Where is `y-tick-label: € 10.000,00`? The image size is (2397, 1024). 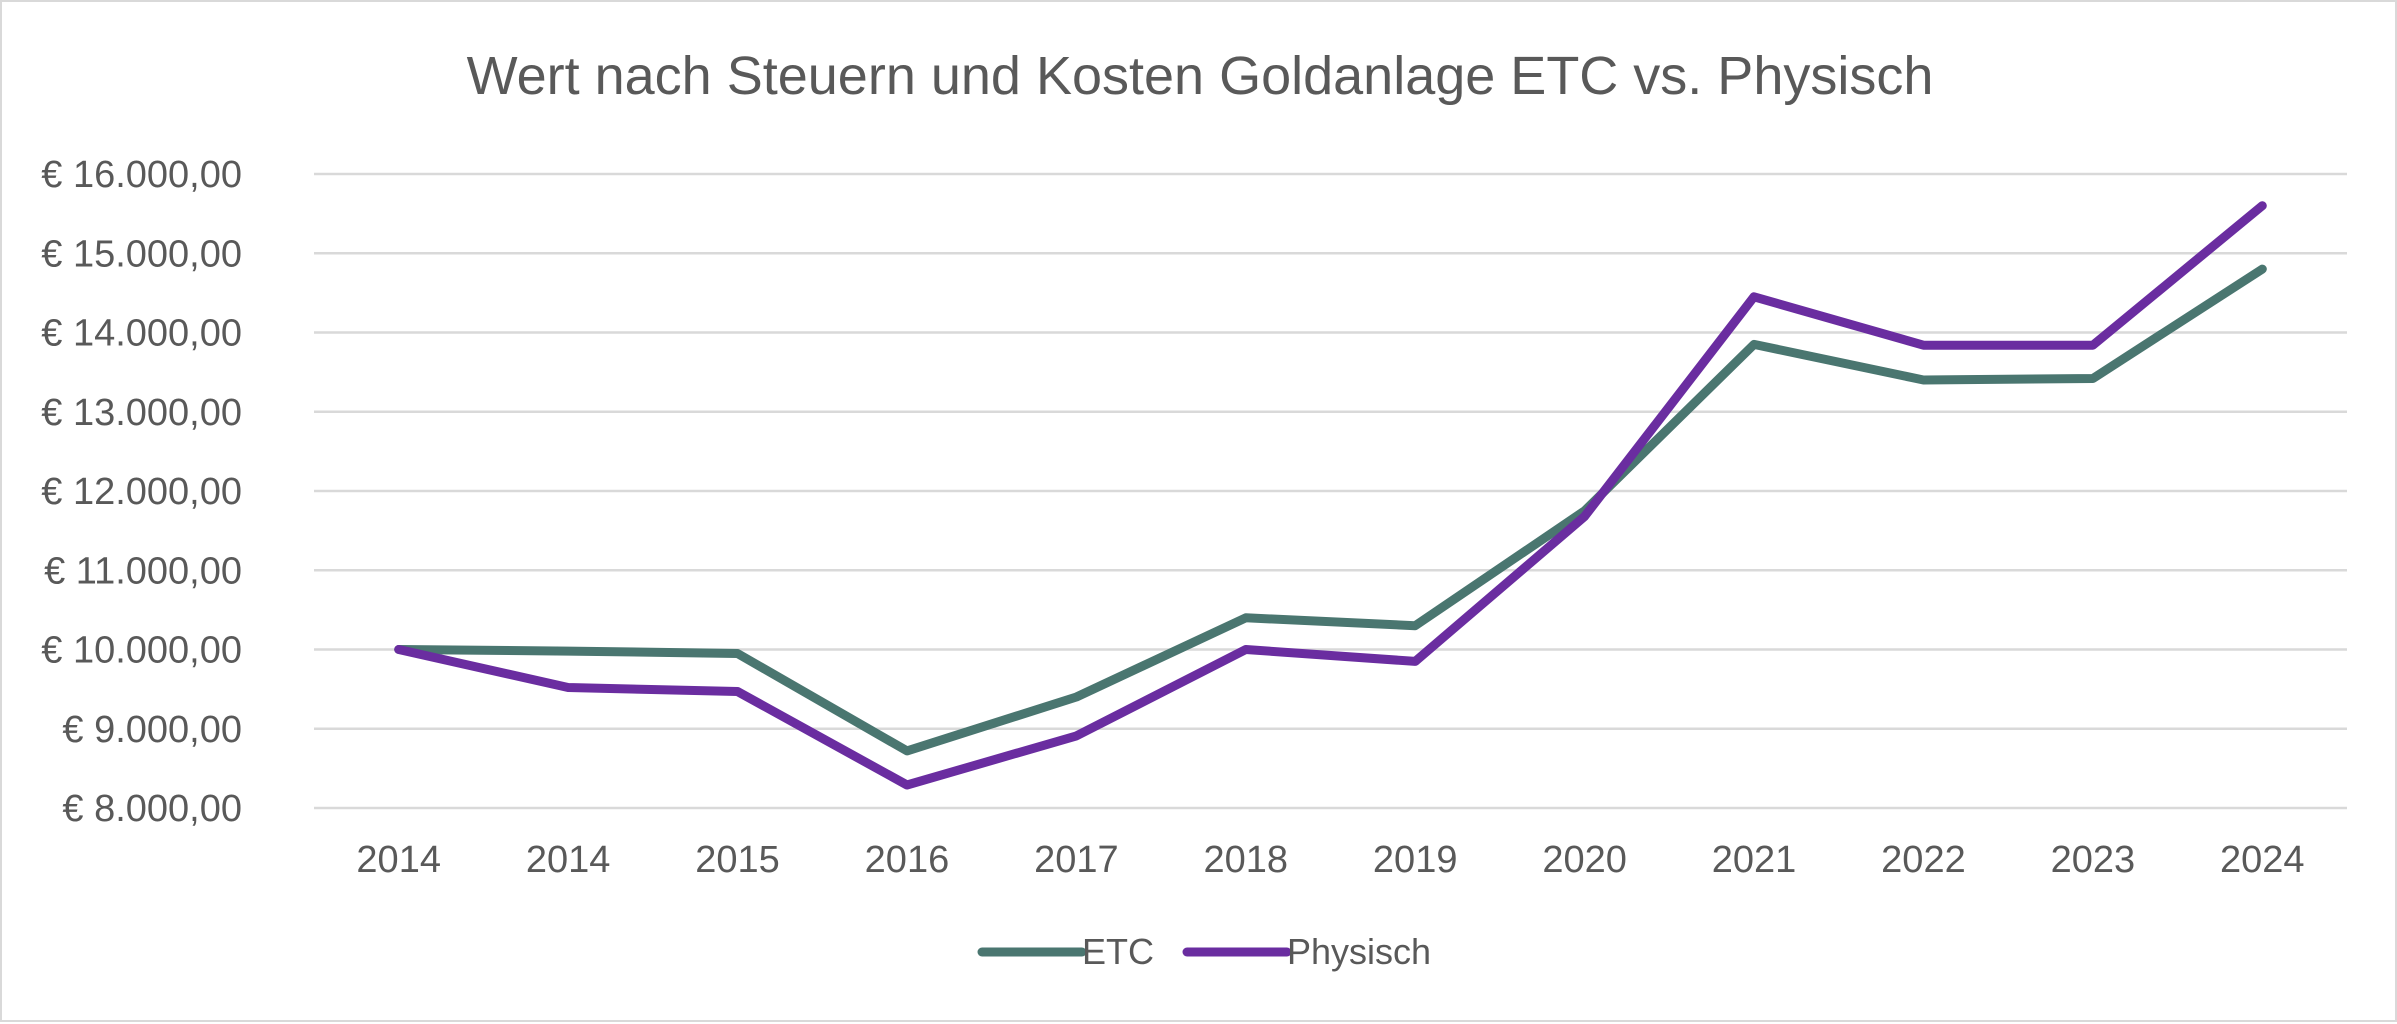
y-tick-label: € 10.000,00 is located at coordinates (141, 651).